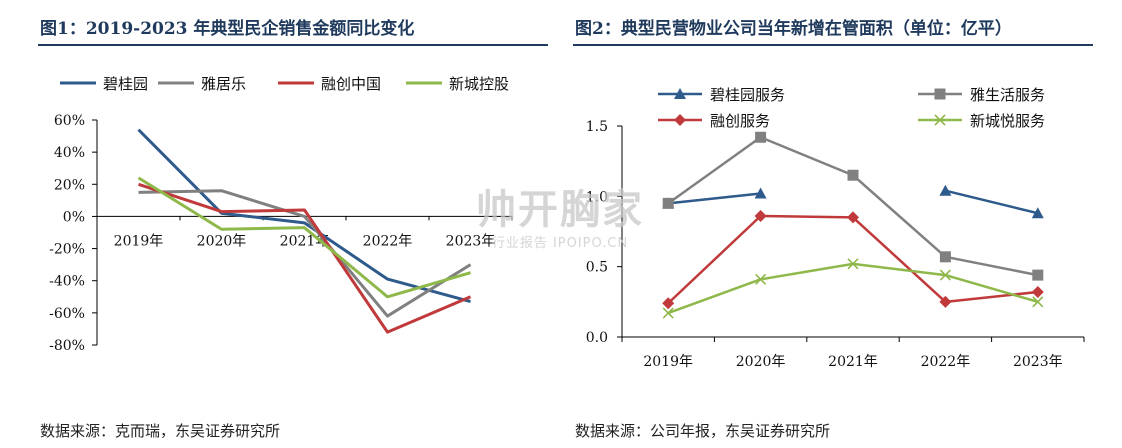 The width and height of the screenshot is (1122, 448). I want to click on y-tick-label: 60%, so click(69, 121).